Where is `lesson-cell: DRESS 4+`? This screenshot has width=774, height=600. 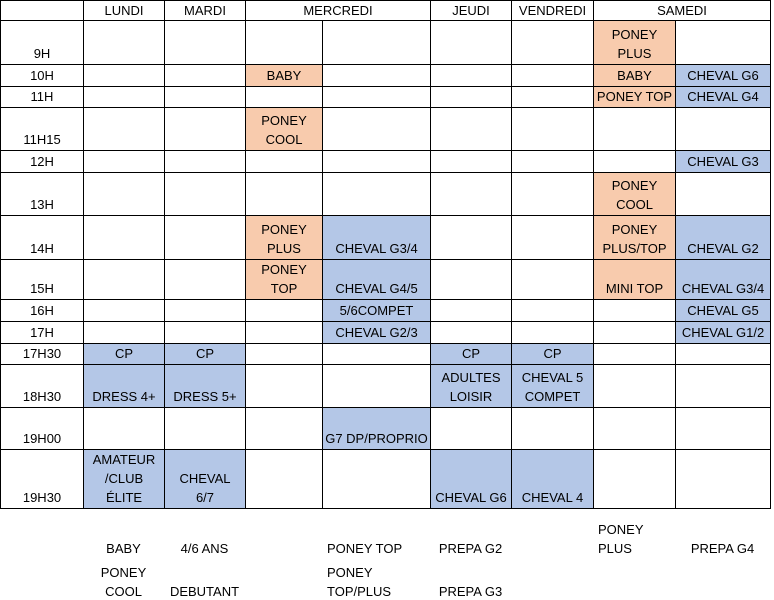 lesson-cell: DRESS 4+ is located at coordinates (124, 386).